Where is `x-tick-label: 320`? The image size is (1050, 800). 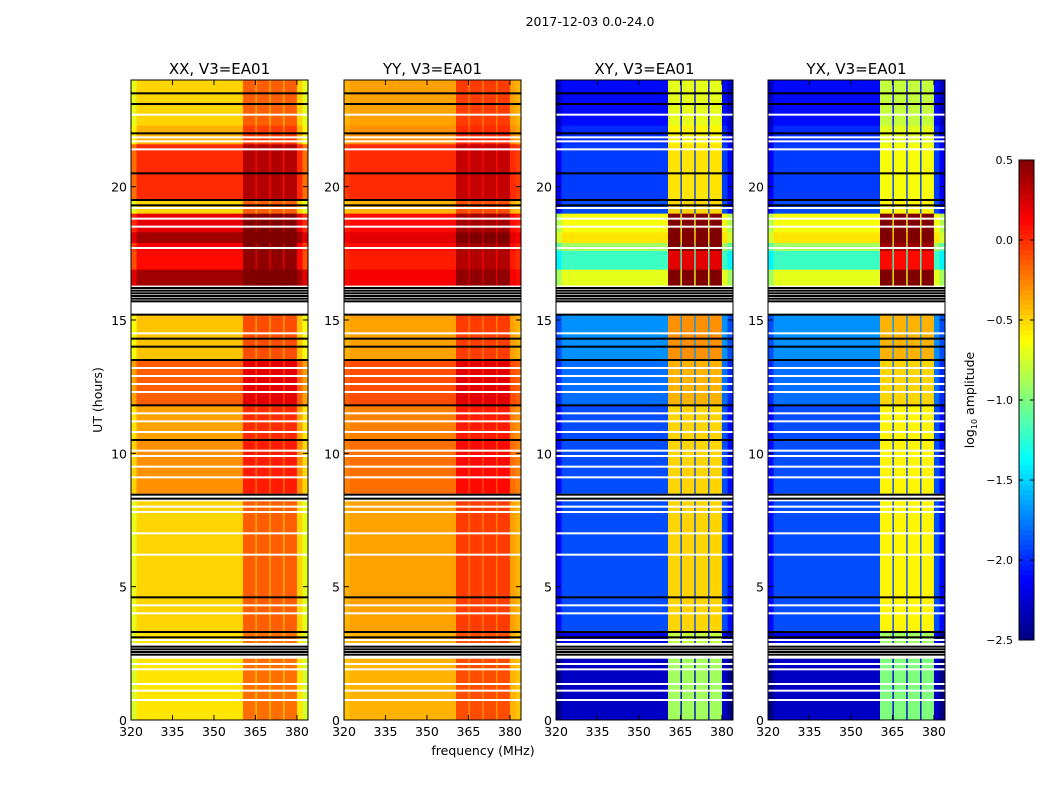
x-tick-label: 320 is located at coordinates (556, 731).